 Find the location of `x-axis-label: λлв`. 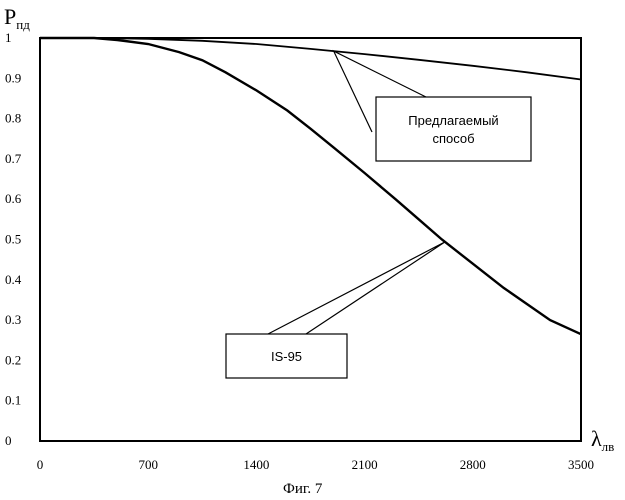

x-axis-label: λлв is located at coordinates (602, 440).